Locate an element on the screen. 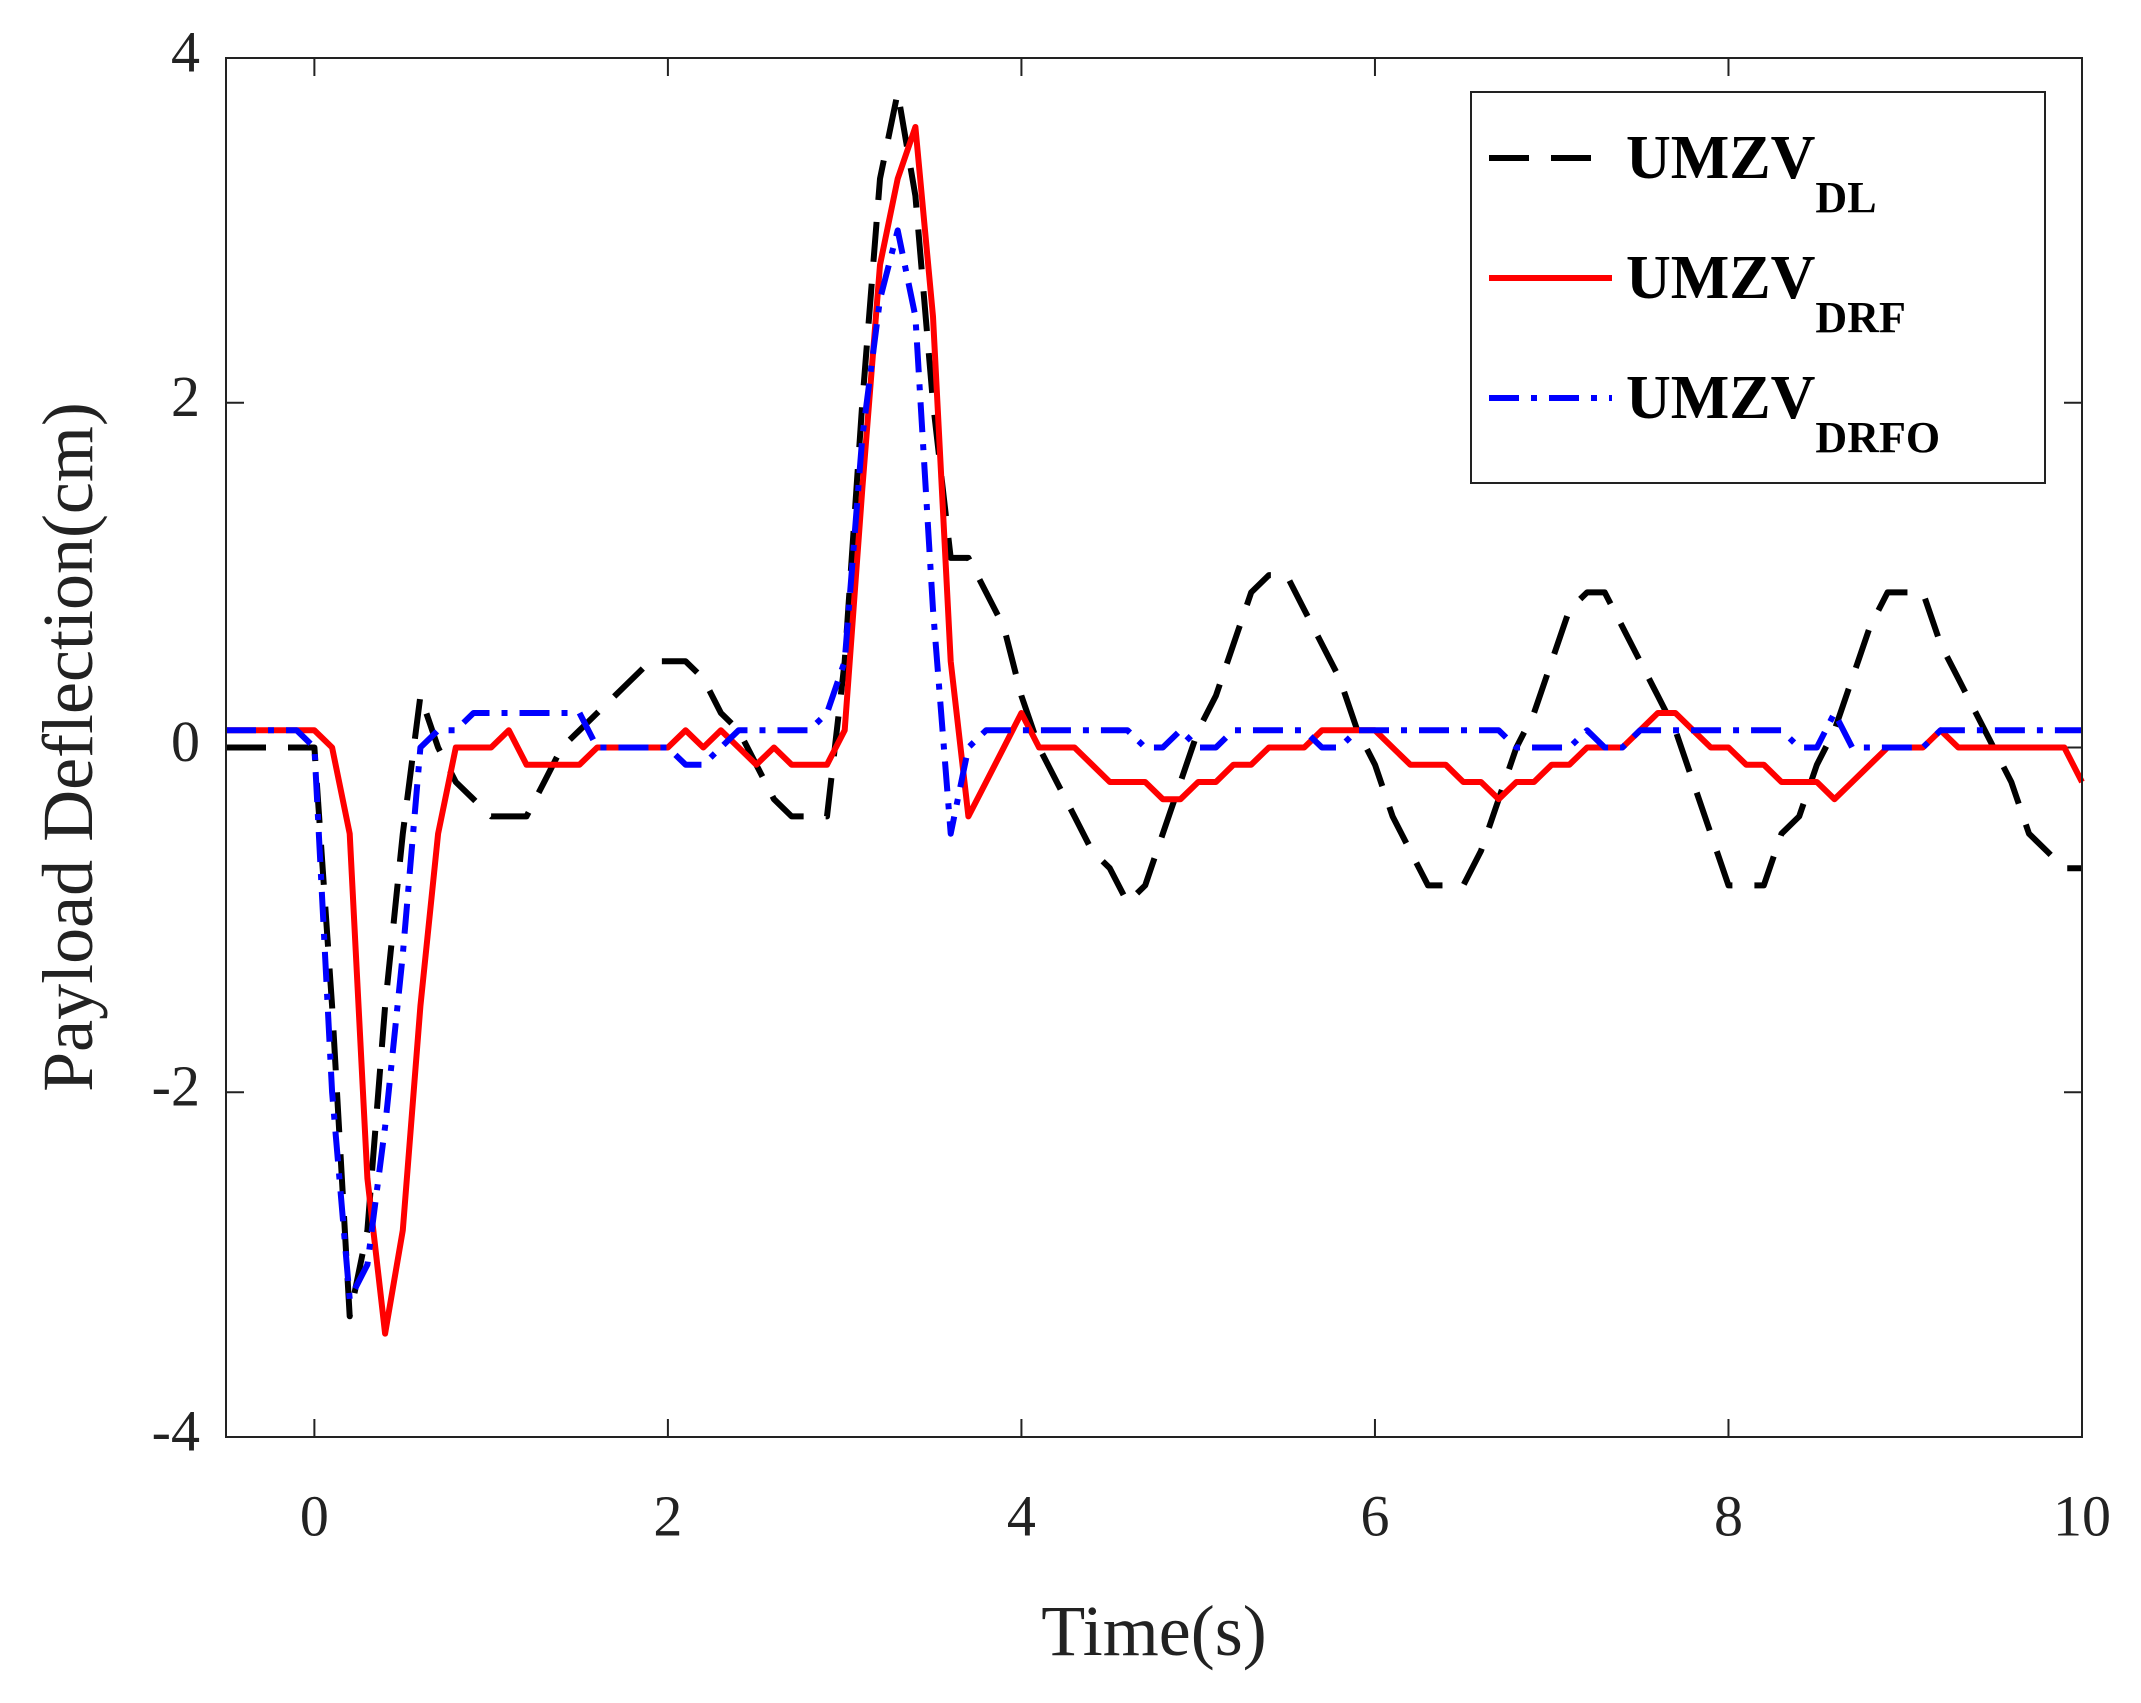 Image resolution: width=2141 pixels, height=1703 pixels. y-tick-label: 0 is located at coordinates (185, 741).